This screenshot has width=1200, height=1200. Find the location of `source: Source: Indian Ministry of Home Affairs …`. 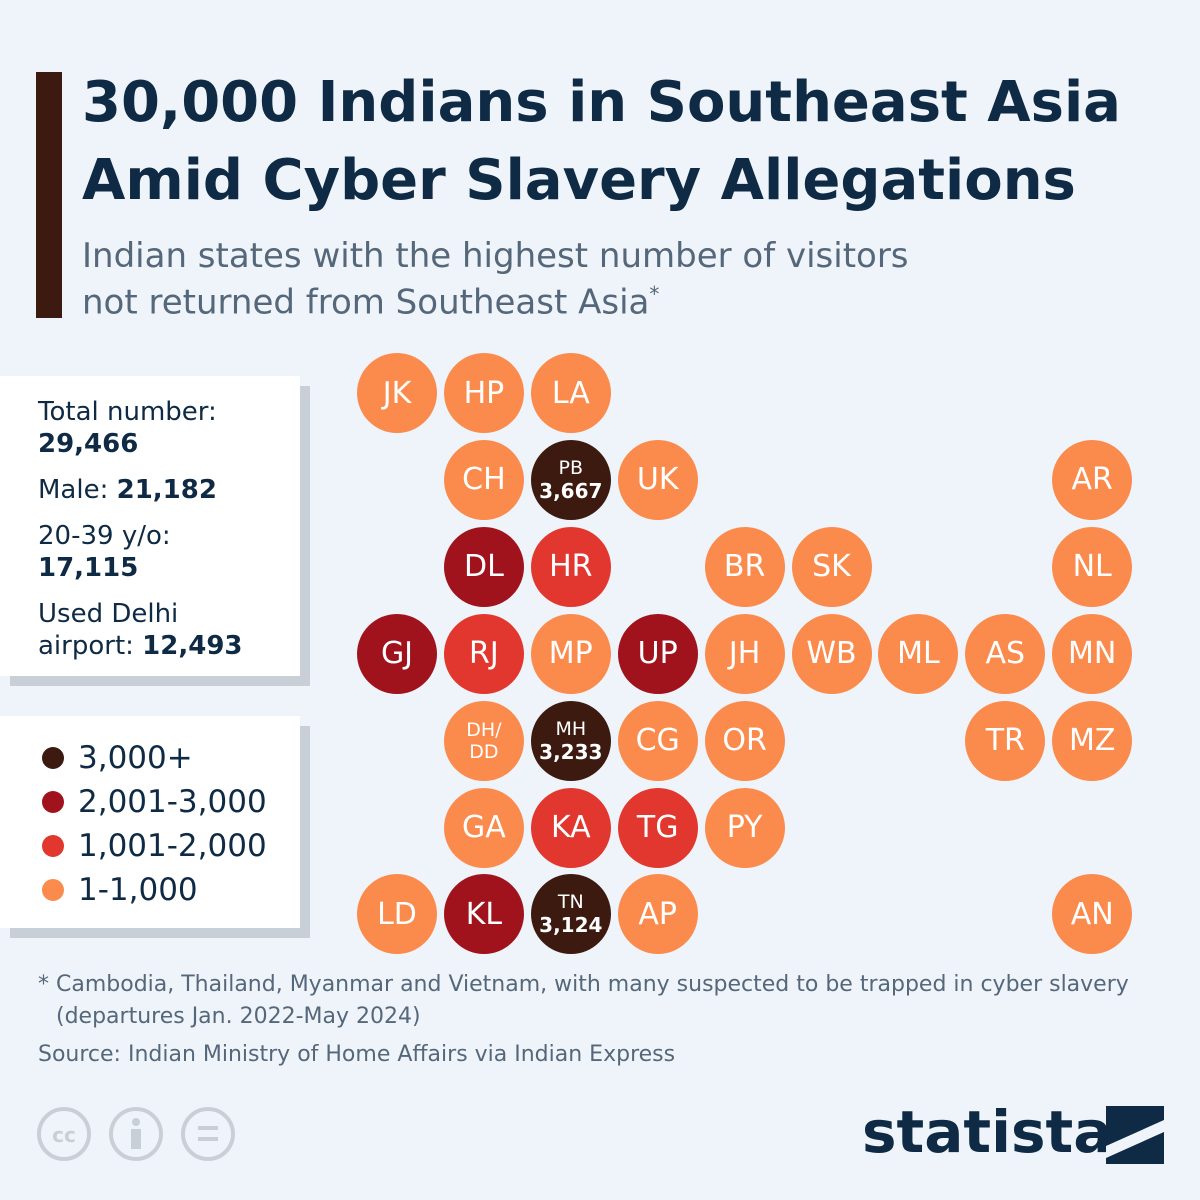

source: Source: Indian Ministry of Home Affairs … is located at coordinates (357, 1054).